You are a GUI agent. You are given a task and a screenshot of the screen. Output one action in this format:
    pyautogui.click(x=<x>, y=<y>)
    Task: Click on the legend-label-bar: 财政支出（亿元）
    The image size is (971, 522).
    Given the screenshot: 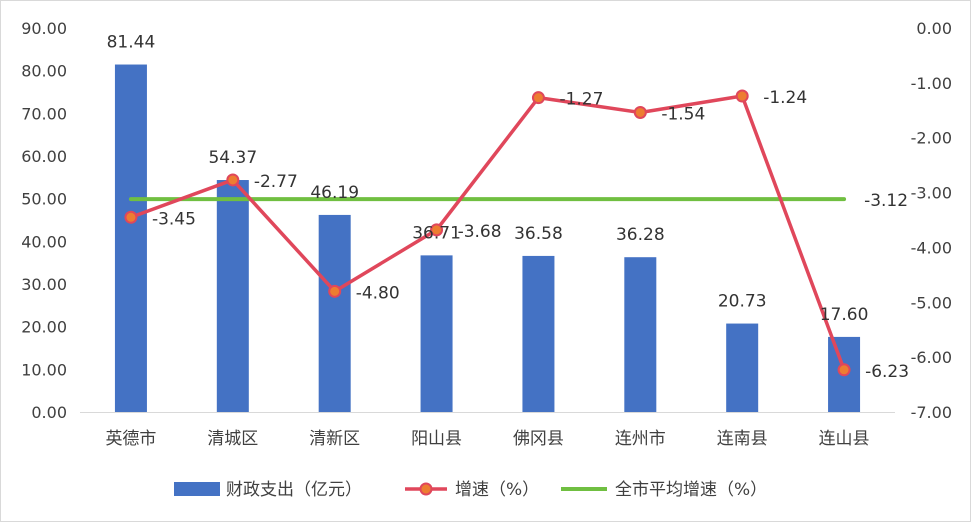 What is the action you would take?
    pyautogui.click(x=294, y=490)
    